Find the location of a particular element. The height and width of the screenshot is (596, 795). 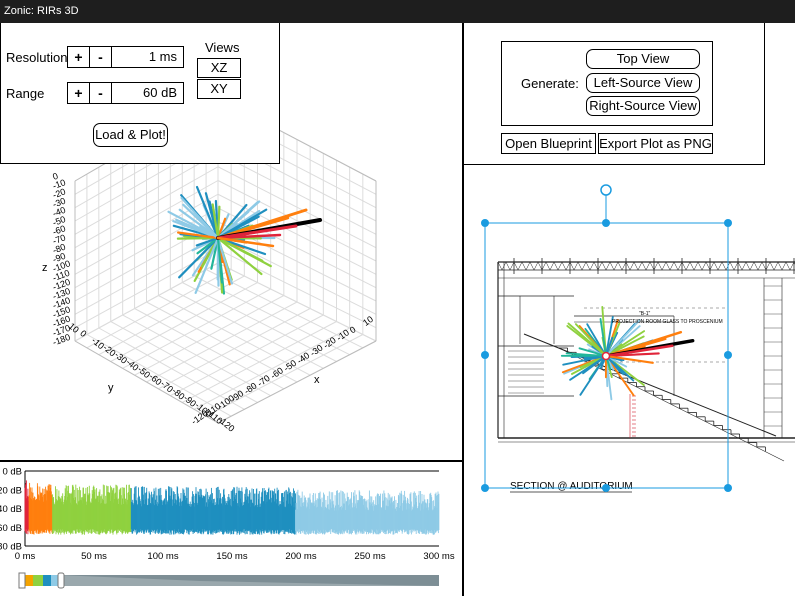

scrollbar-left-handle is located at coordinates (22, 580).